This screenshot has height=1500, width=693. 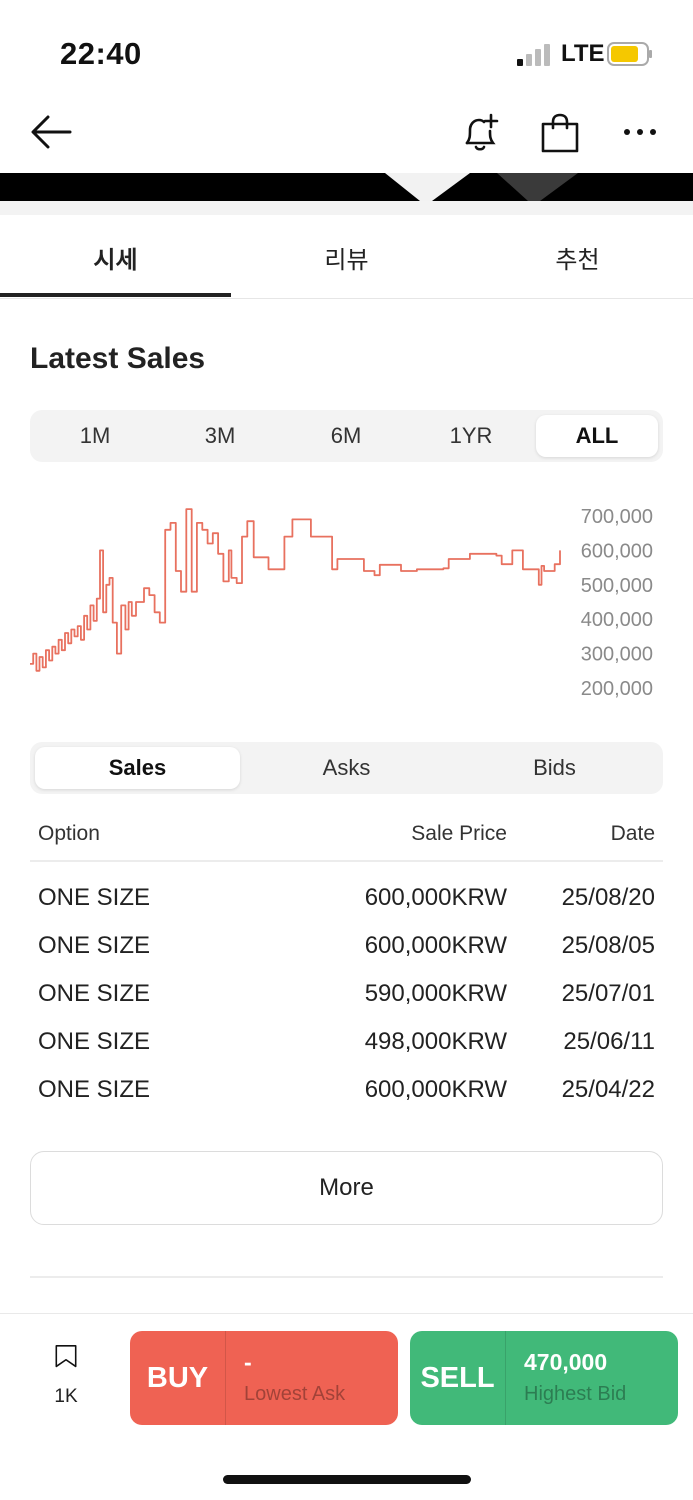 What do you see at coordinates (346, 1188) in the screenshot?
I see `more-button: More` at bounding box center [346, 1188].